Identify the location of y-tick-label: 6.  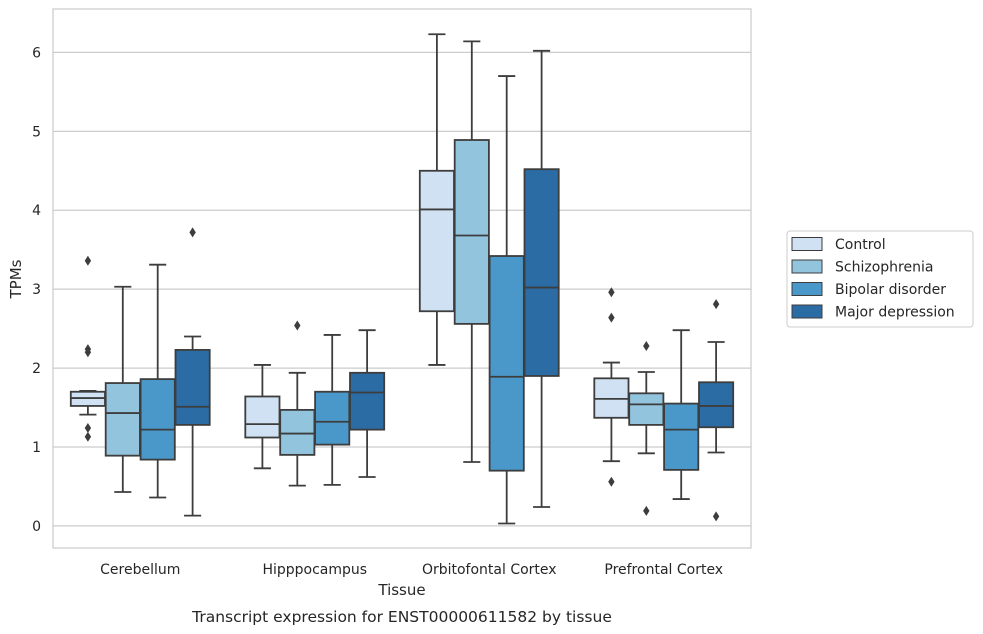
(36, 53).